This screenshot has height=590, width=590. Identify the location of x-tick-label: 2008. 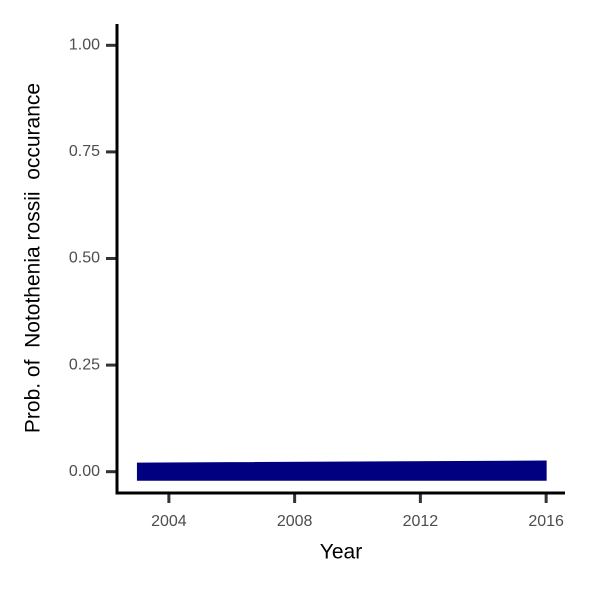
(295, 521).